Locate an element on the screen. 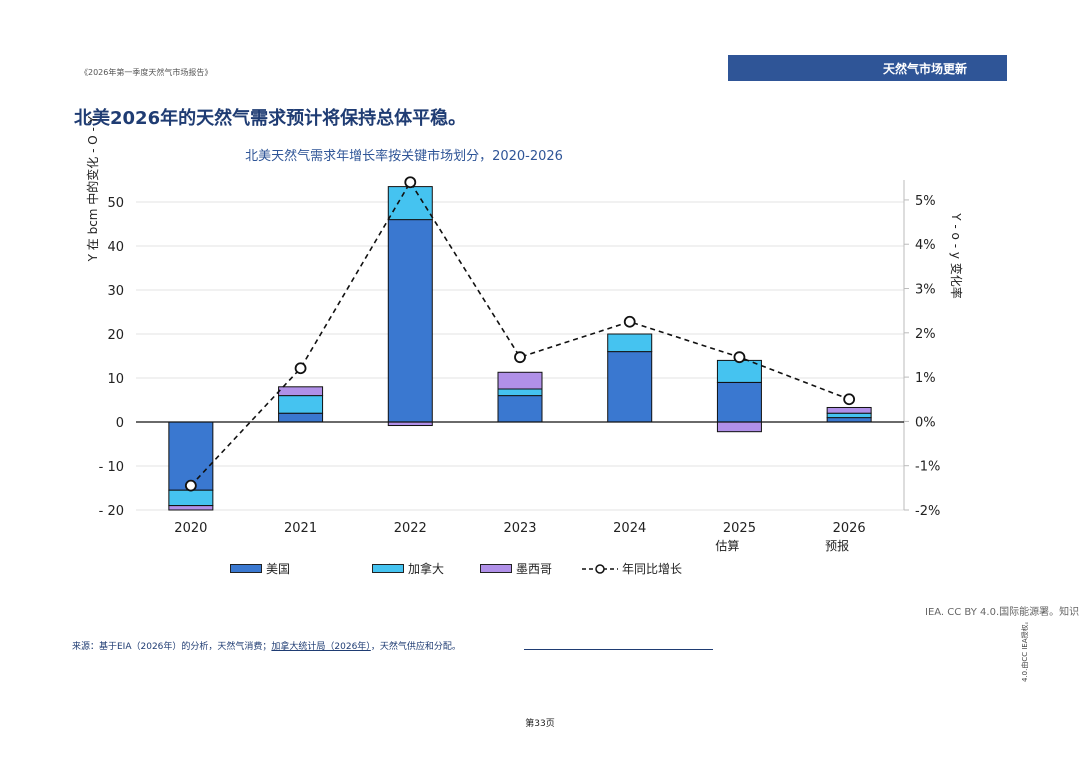 Image resolution: width=1080 pixels, height=764 pixels. page-number: 第33页 is located at coordinates (540, 724).